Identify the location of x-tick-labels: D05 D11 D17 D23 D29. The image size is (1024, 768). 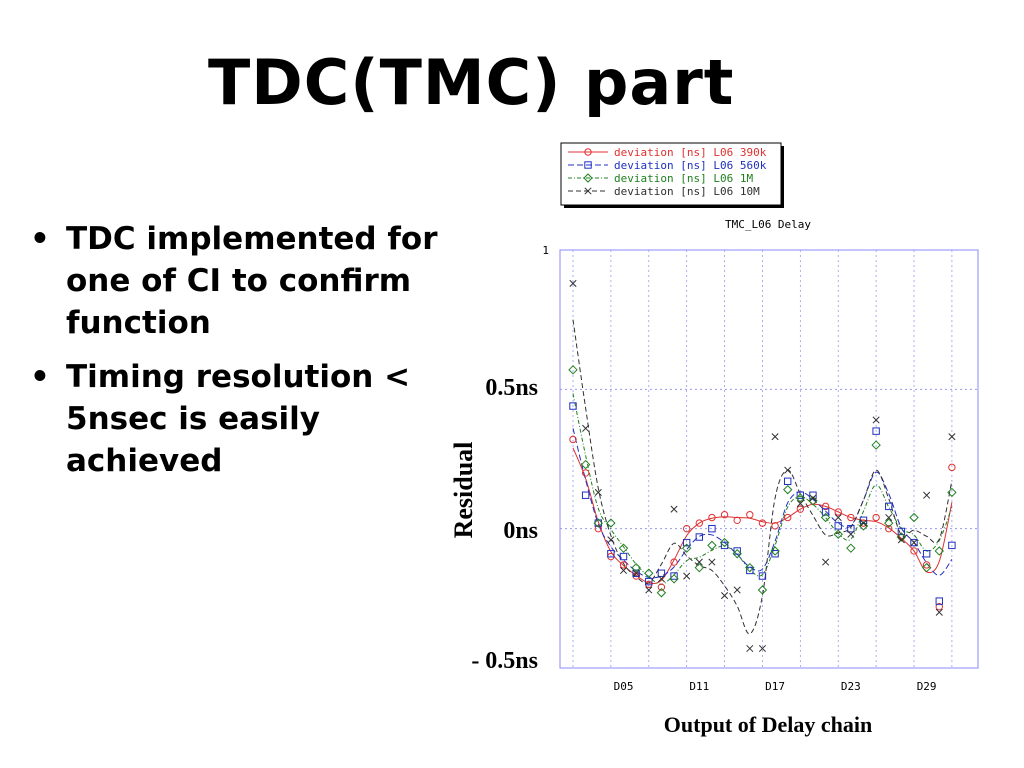
(775, 686).